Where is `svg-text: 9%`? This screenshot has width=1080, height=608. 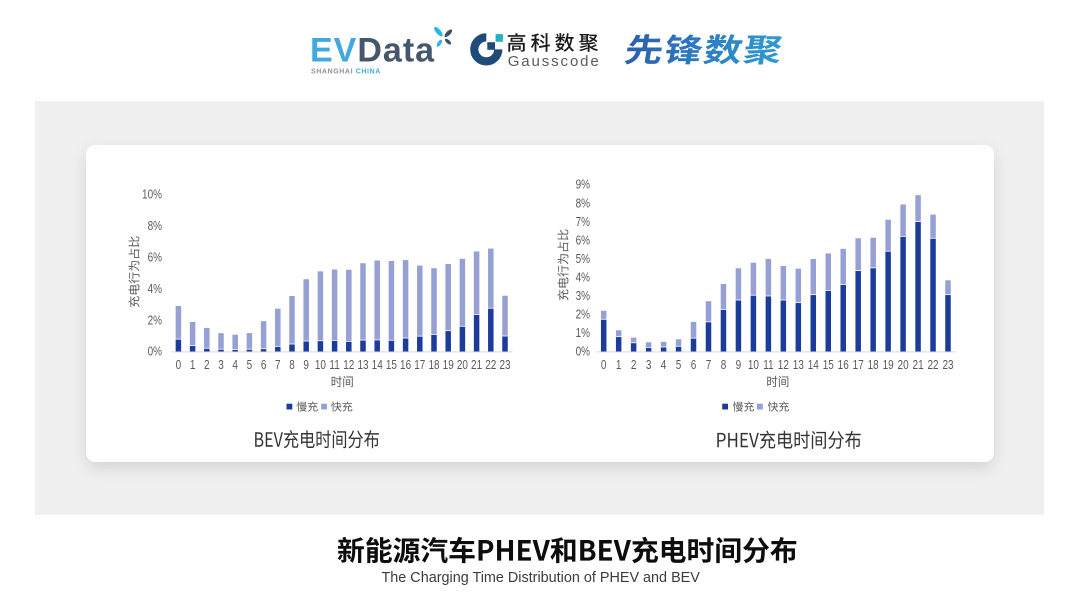 svg-text: 9% is located at coordinates (583, 185).